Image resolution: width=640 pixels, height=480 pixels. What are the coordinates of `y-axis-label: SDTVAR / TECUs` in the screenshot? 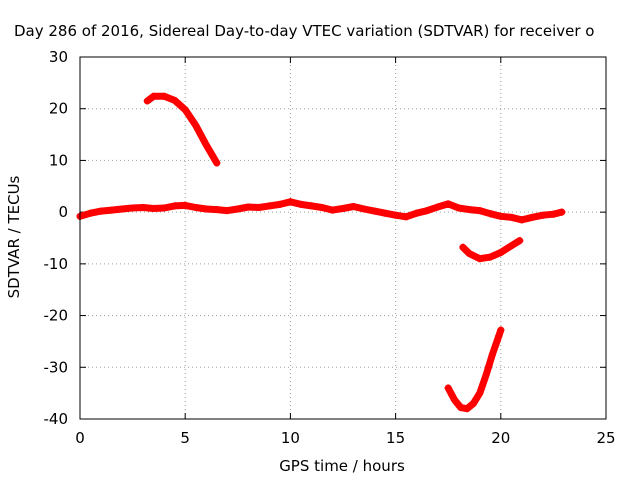 It's located at (14, 236).